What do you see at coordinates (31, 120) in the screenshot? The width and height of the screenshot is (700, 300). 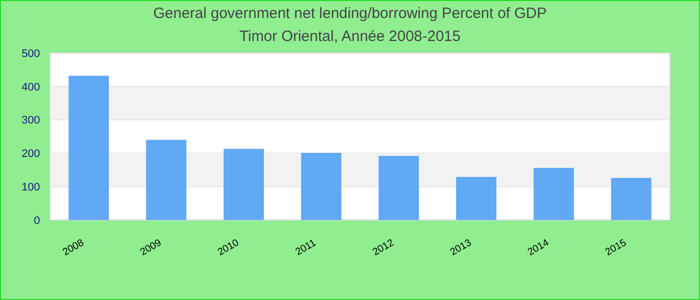 I see `y-tick-label: 300` at bounding box center [31, 120].